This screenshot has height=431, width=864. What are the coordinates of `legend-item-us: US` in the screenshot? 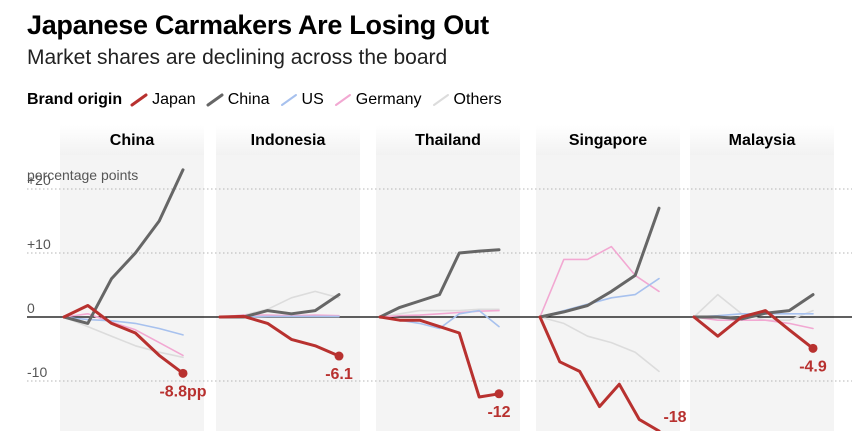 It's located at (302, 100).